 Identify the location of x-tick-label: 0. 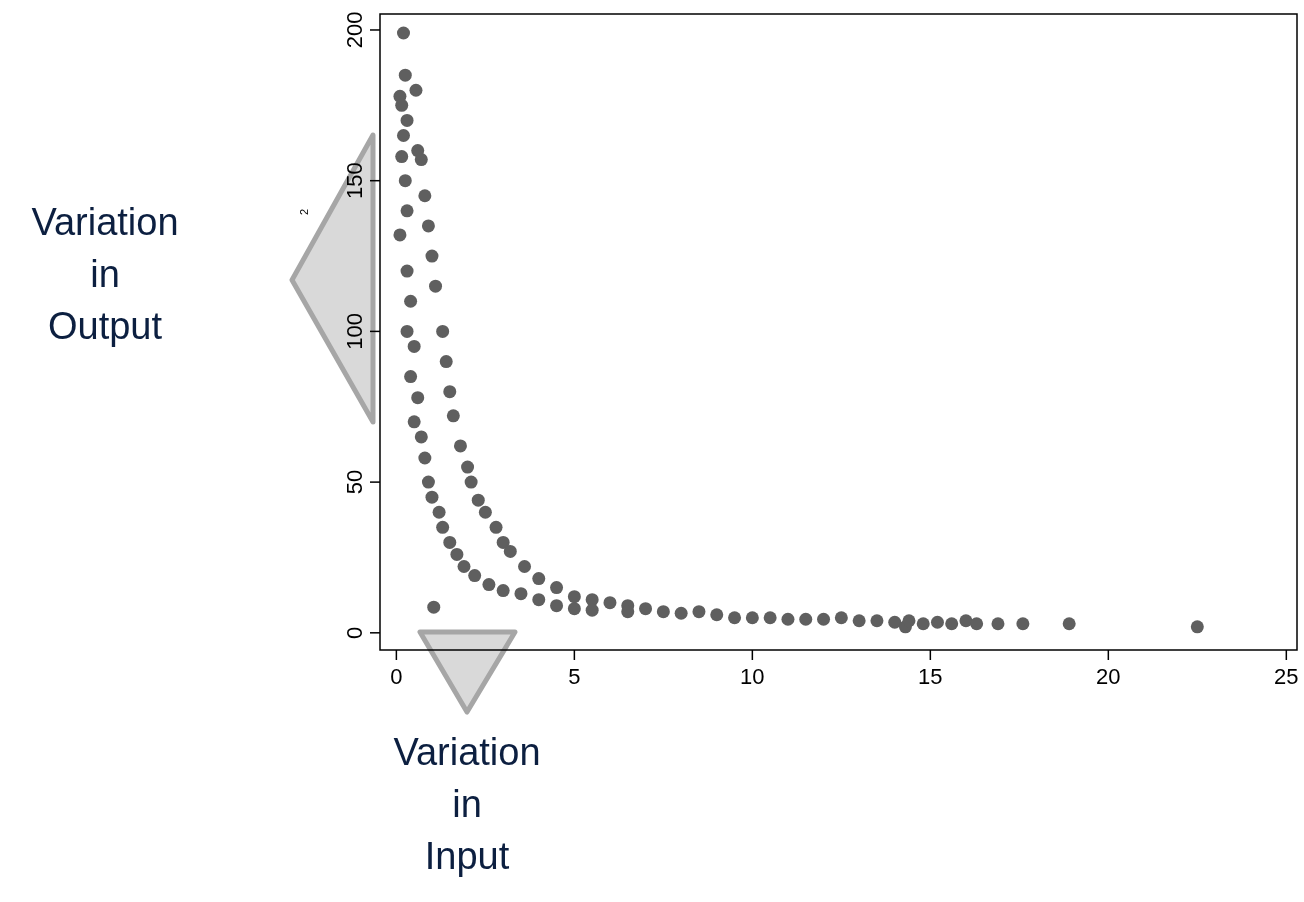
(396, 676).